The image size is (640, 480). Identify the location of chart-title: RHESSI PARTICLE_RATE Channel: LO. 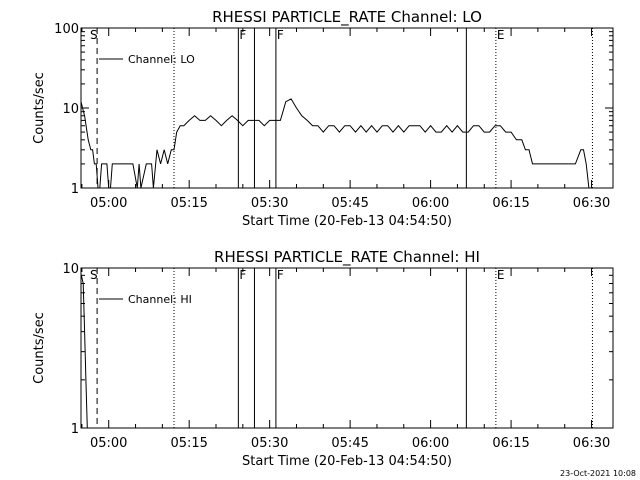
(347, 17).